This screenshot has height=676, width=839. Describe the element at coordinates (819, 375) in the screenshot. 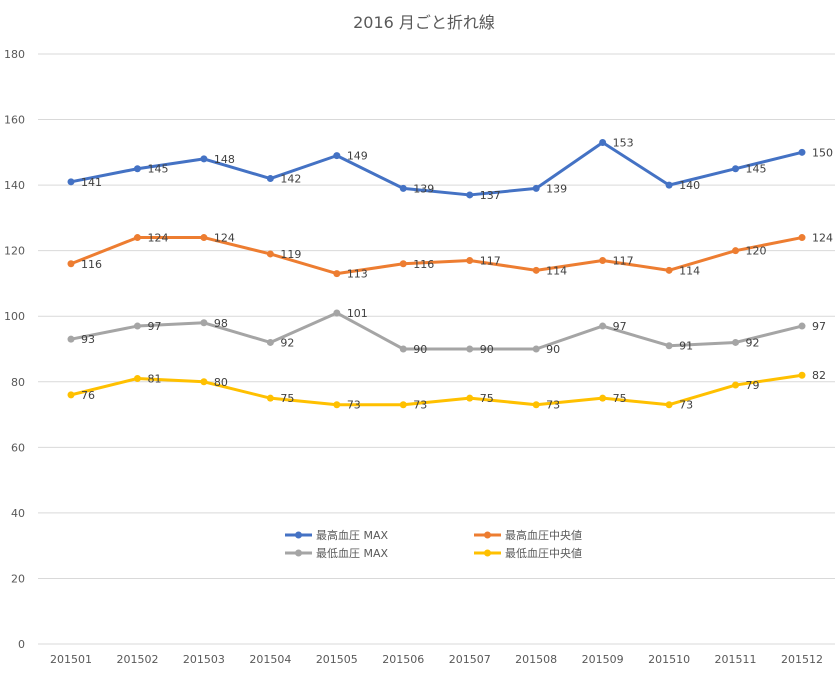

I see `data-label: 82` at that location.